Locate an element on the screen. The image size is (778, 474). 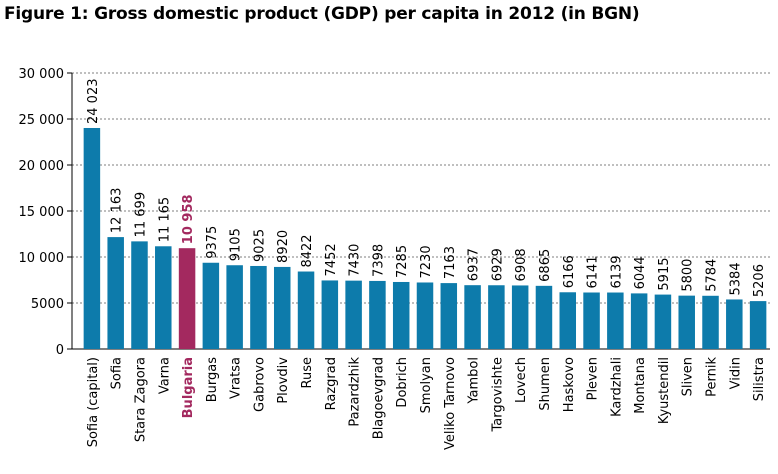
data-label: 24 023 is located at coordinates (93, 100).